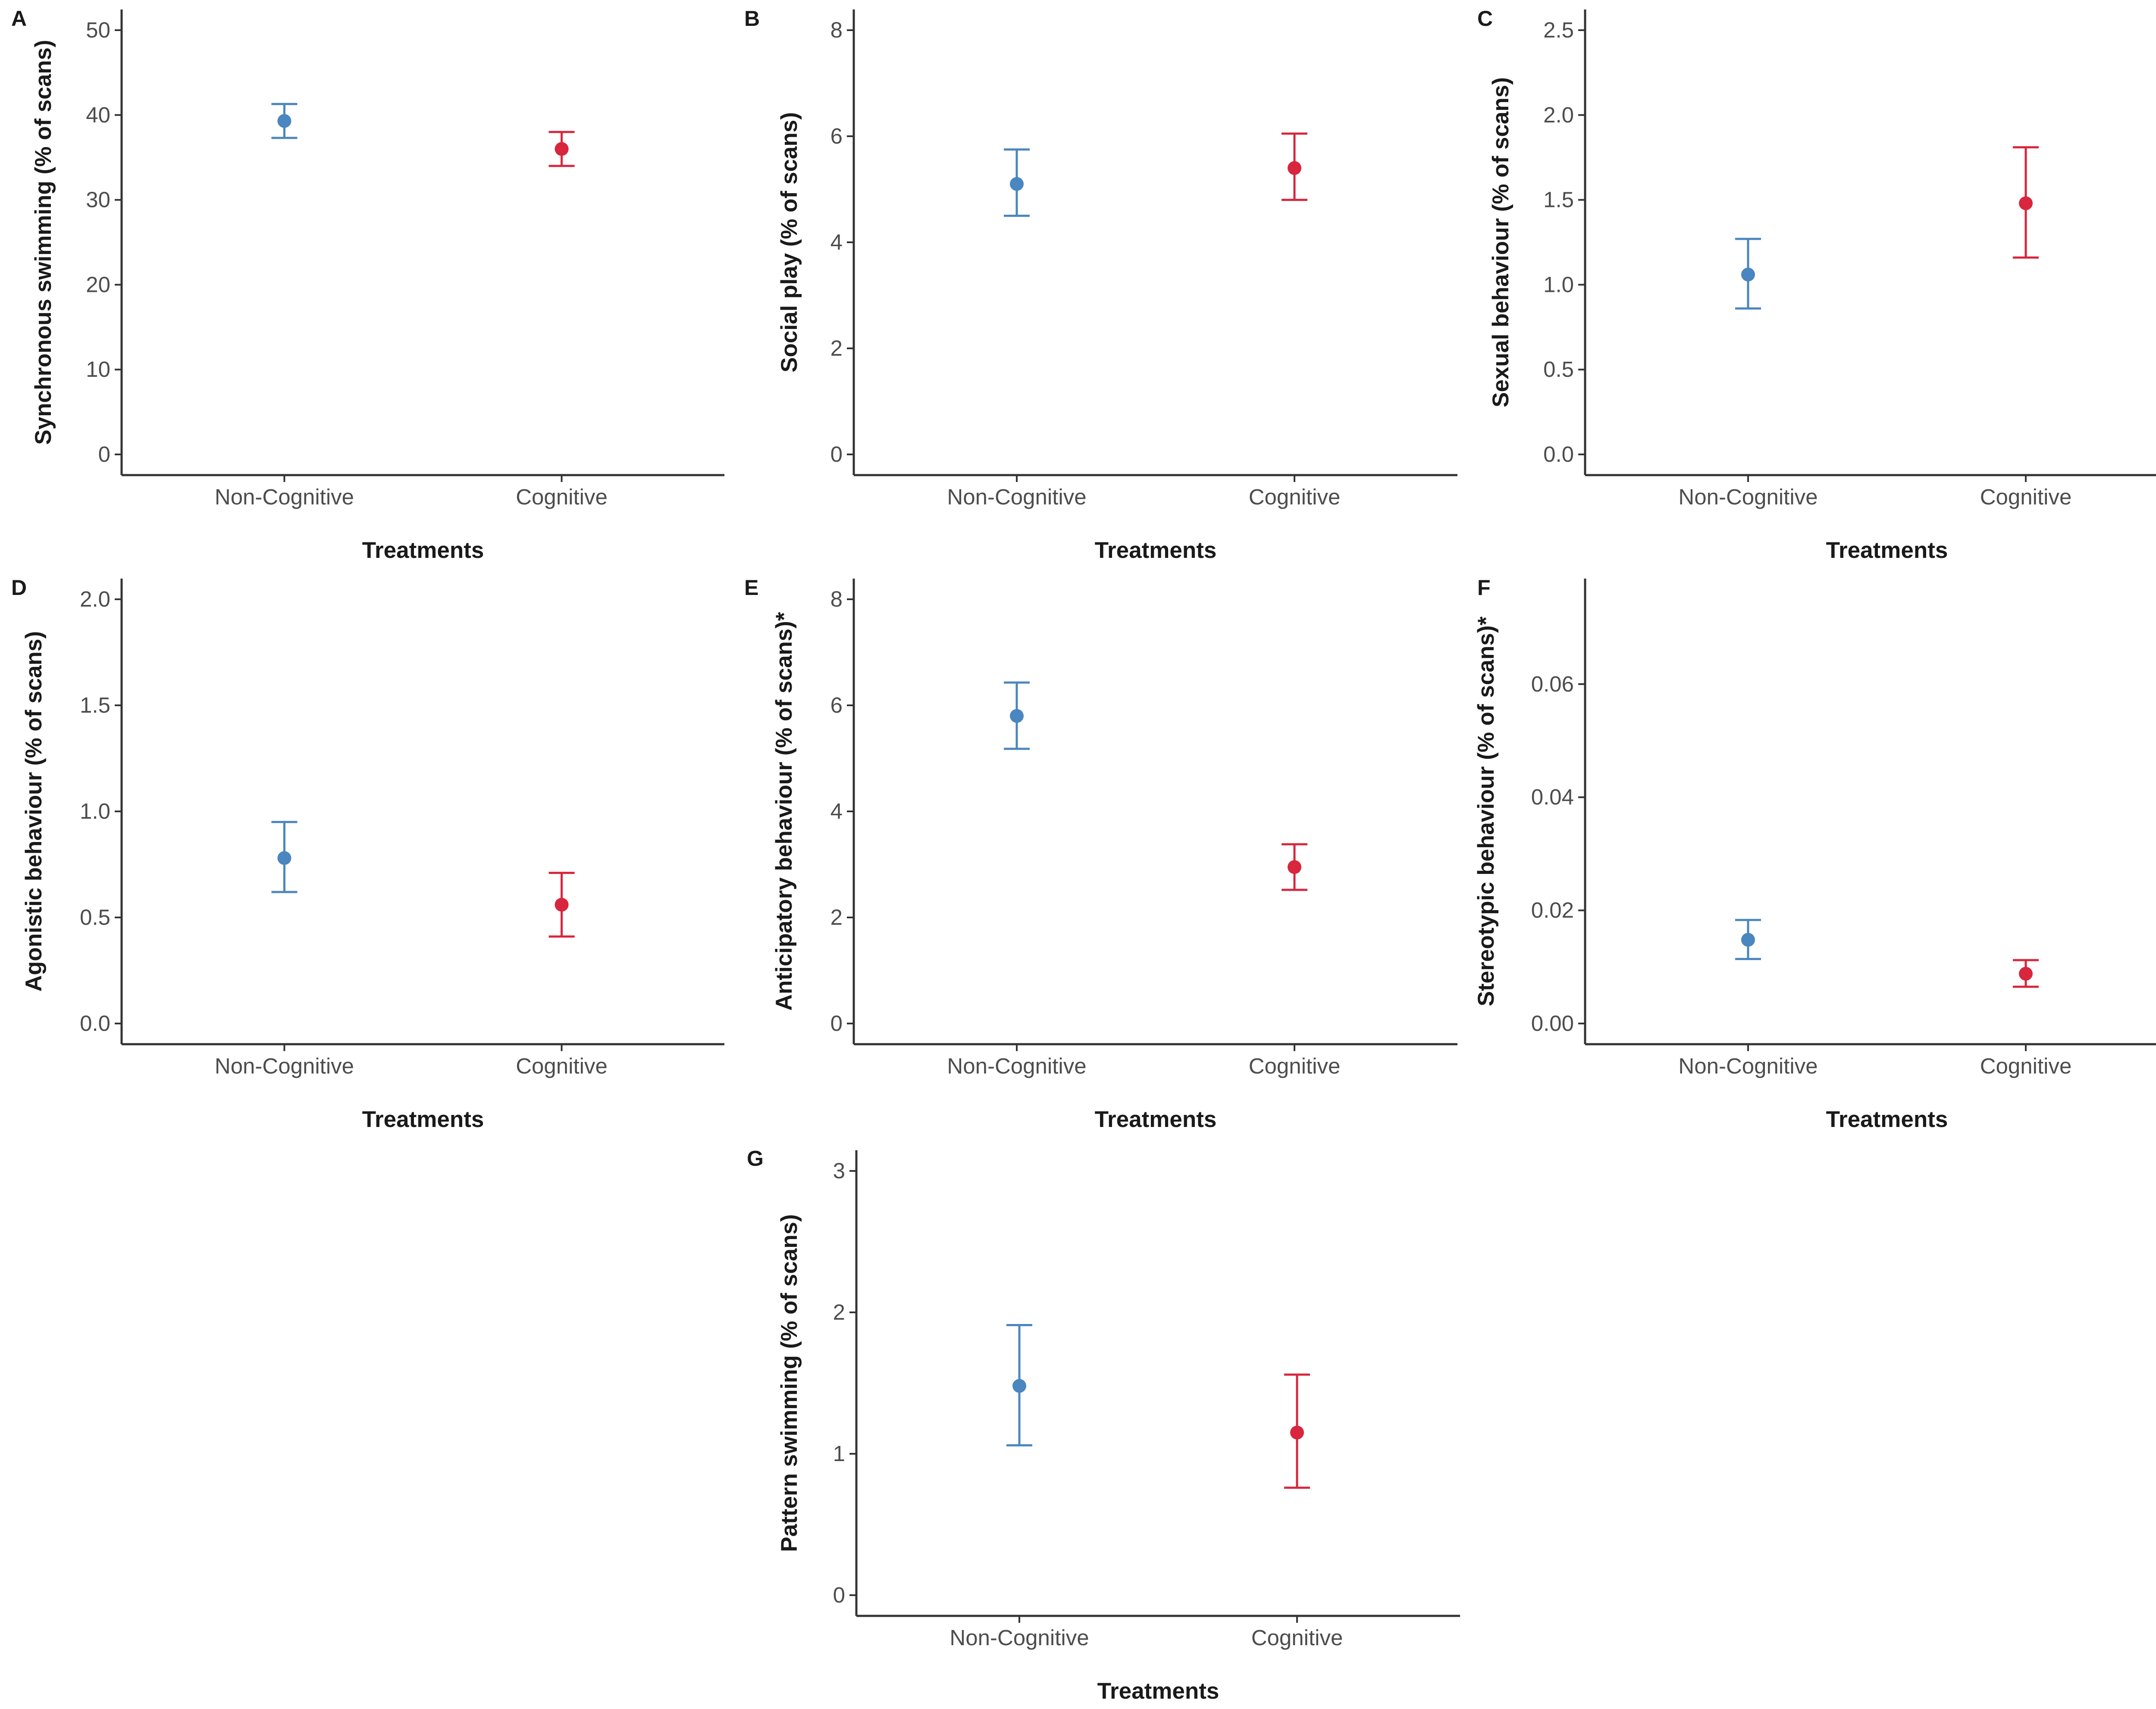 This screenshot has height=1709, width=2156. What do you see at coordinates (34, 811) in the screenshot?
I see `y-axis-title: Agonistic behaviour (% of scans)` at bounding box center [34, 811].